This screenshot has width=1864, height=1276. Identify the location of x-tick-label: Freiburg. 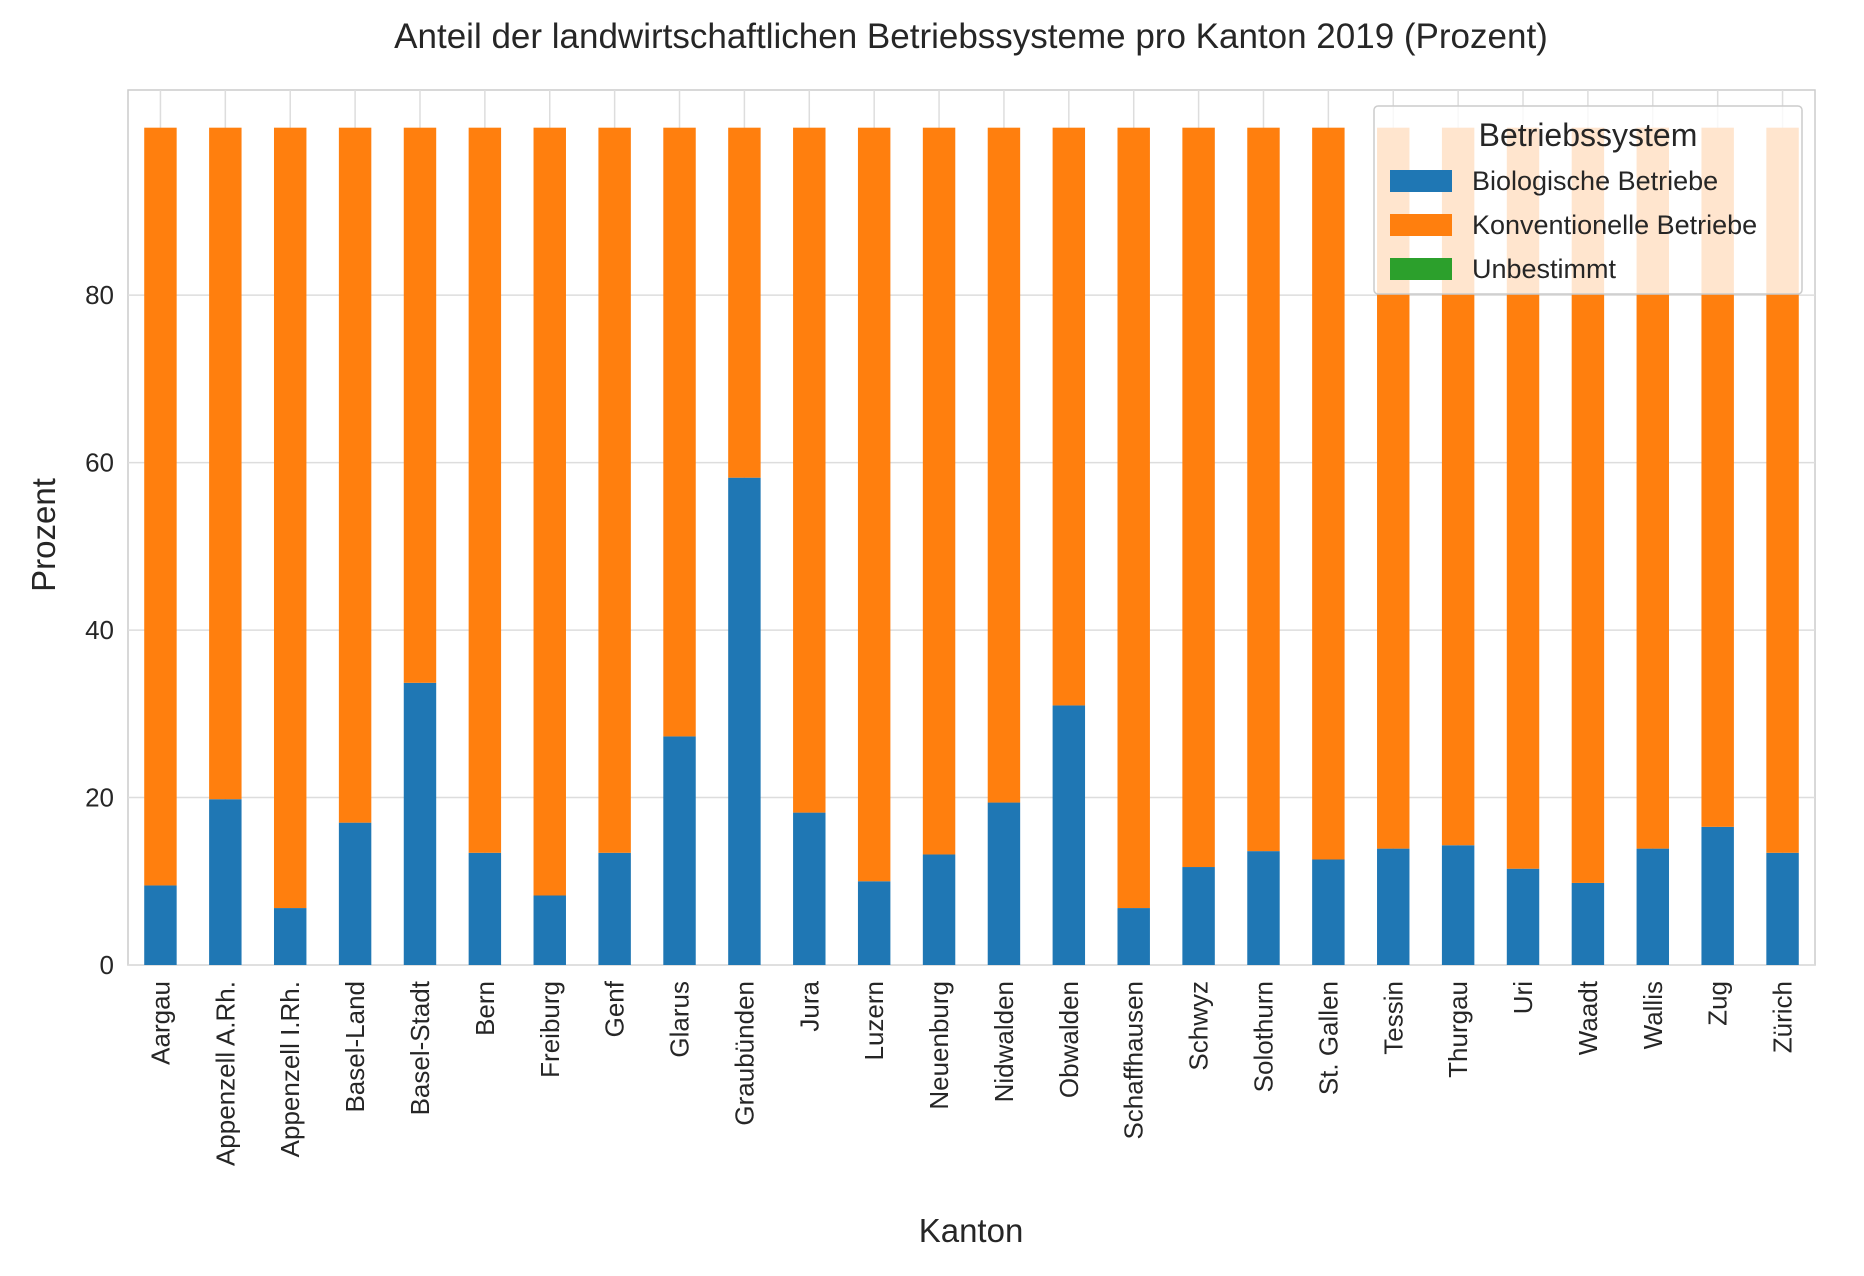
(550, 1029).